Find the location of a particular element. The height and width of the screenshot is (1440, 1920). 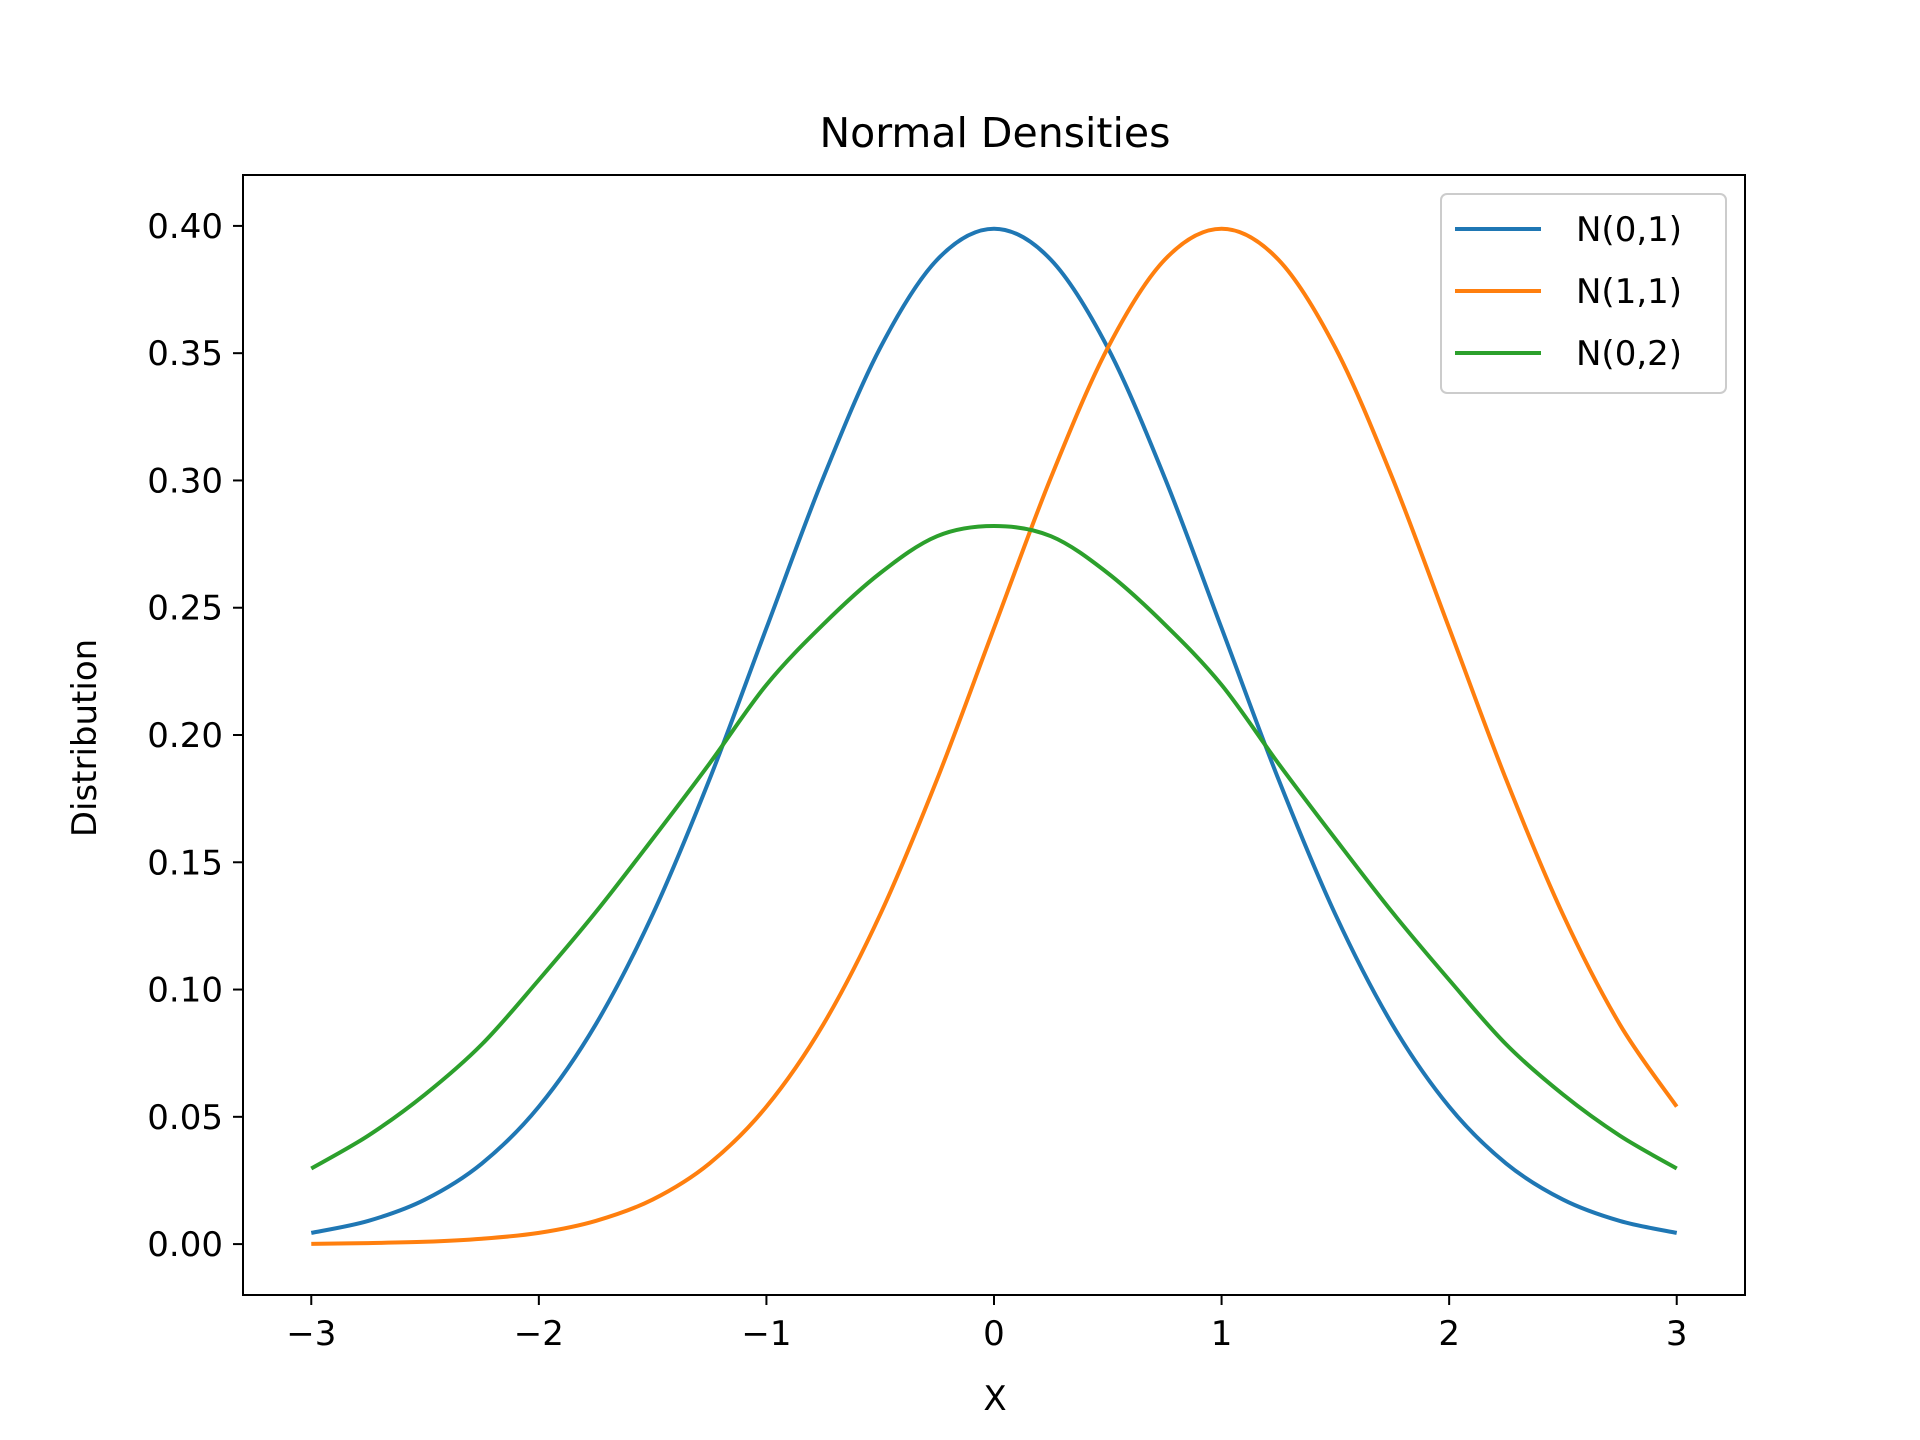

x-tick-label: −2 is located at coordinates (539, 1334).